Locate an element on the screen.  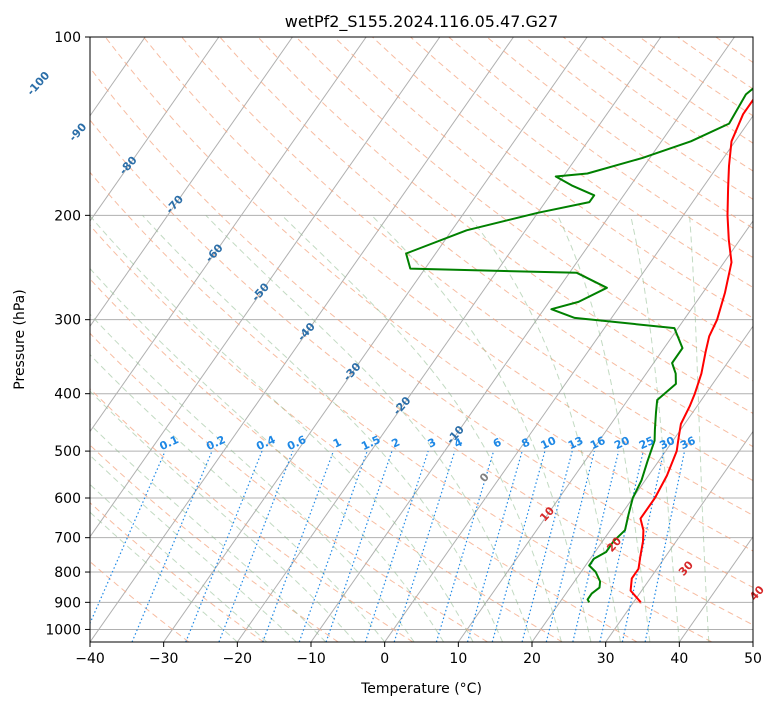
y-tick-label: 1000 is located at coordinates (63, 630).